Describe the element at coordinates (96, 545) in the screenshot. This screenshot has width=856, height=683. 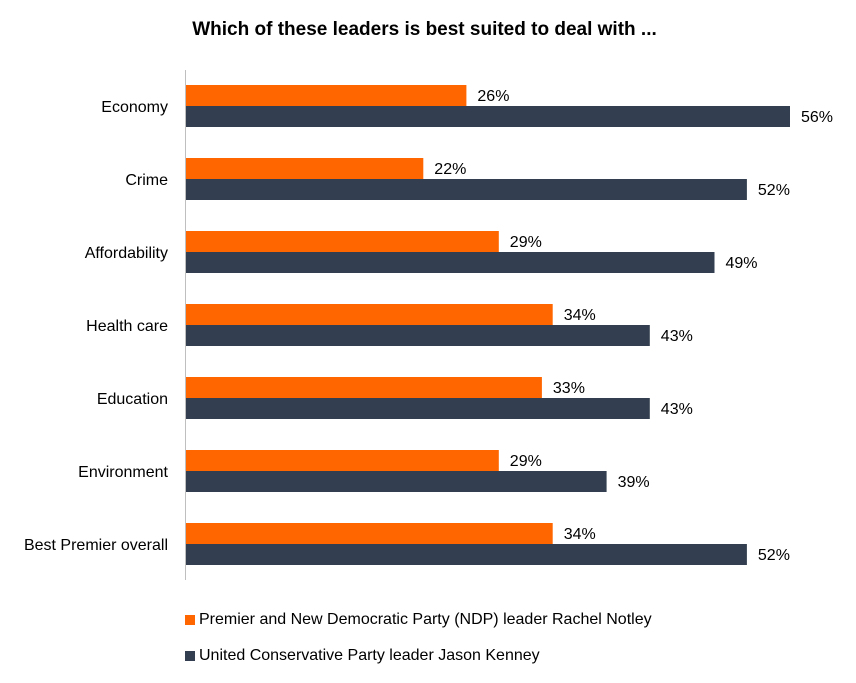
I see `category-label: Best Premier overall` at that location.